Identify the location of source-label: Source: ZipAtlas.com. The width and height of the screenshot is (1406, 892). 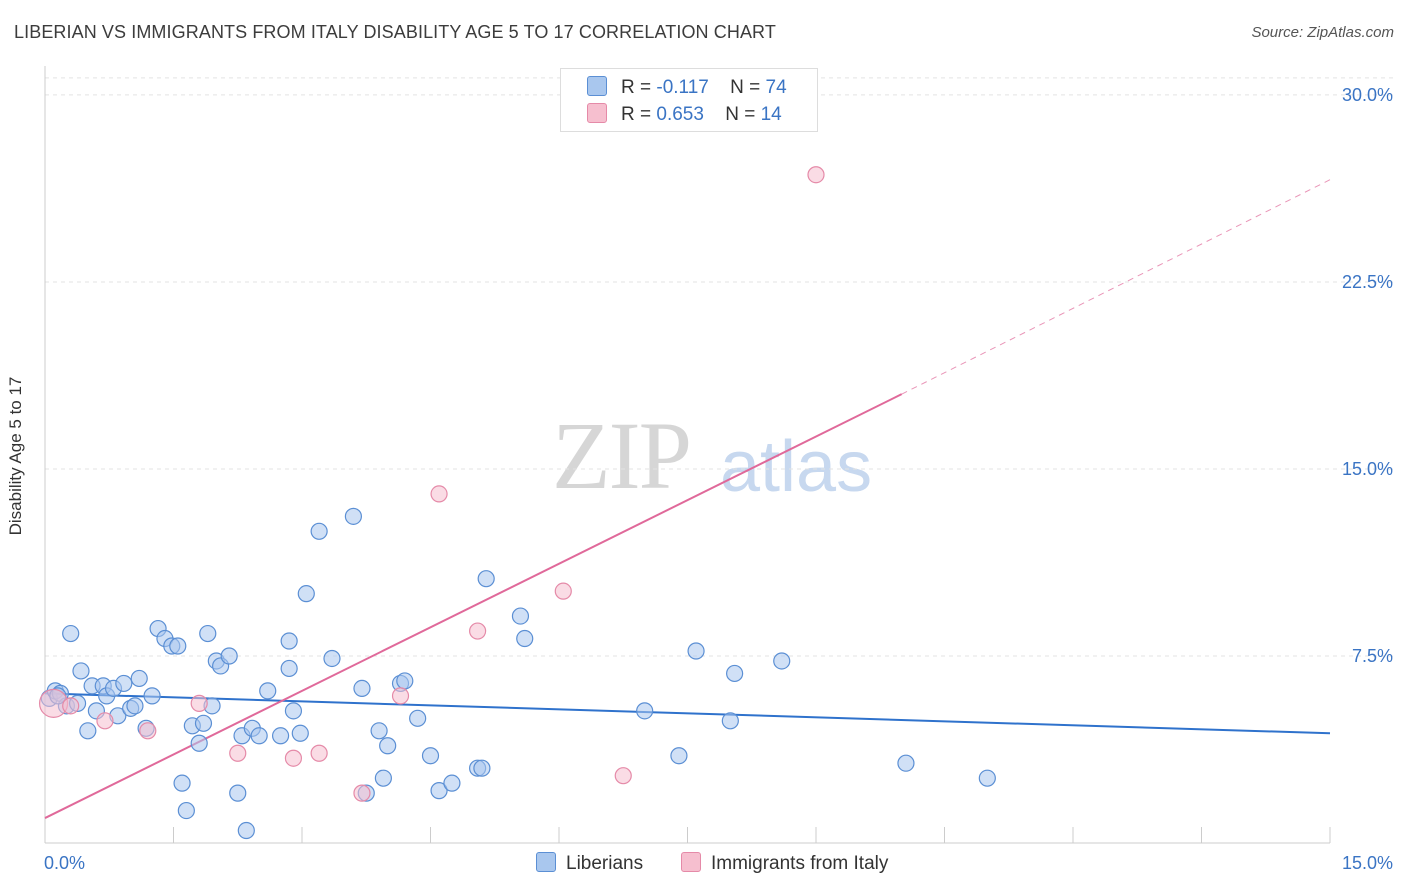
(1322, 32).